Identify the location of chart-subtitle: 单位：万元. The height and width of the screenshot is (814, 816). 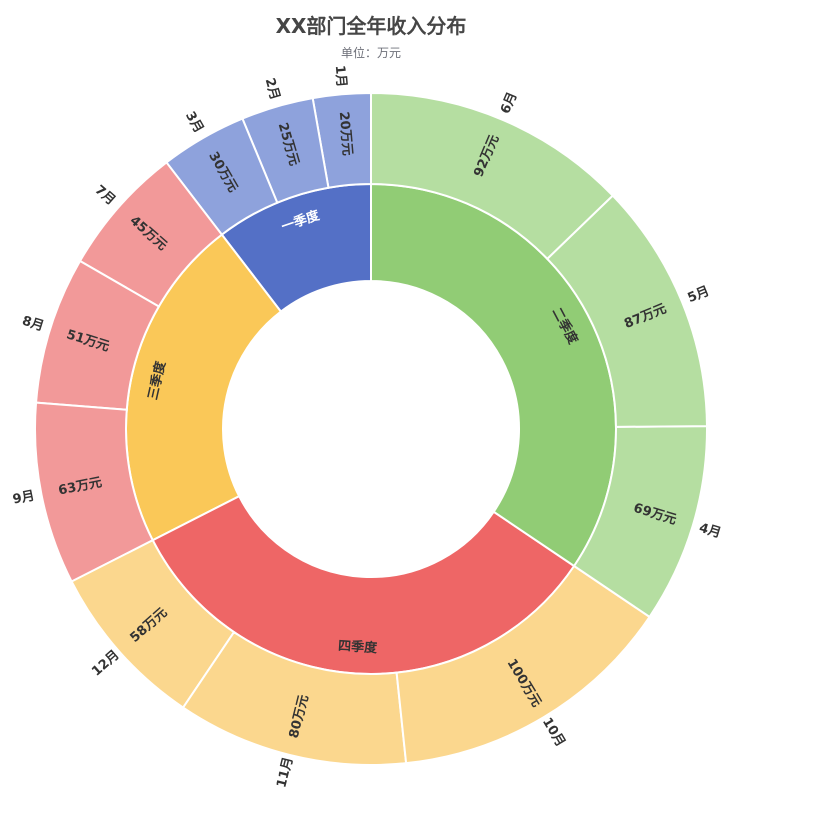
(370, 53).